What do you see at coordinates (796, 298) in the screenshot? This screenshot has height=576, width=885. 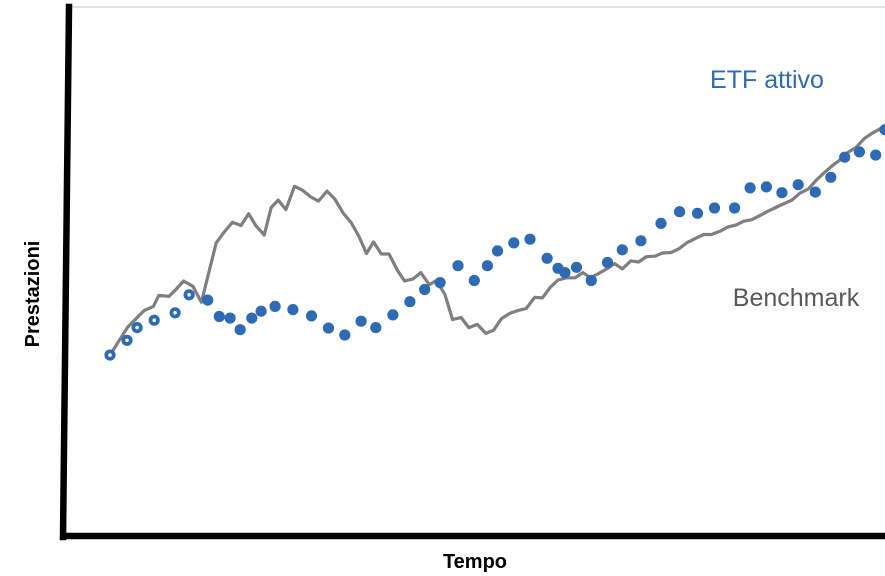 I see `benchmark-label: Benchmark` at bounding box center [796, 298].